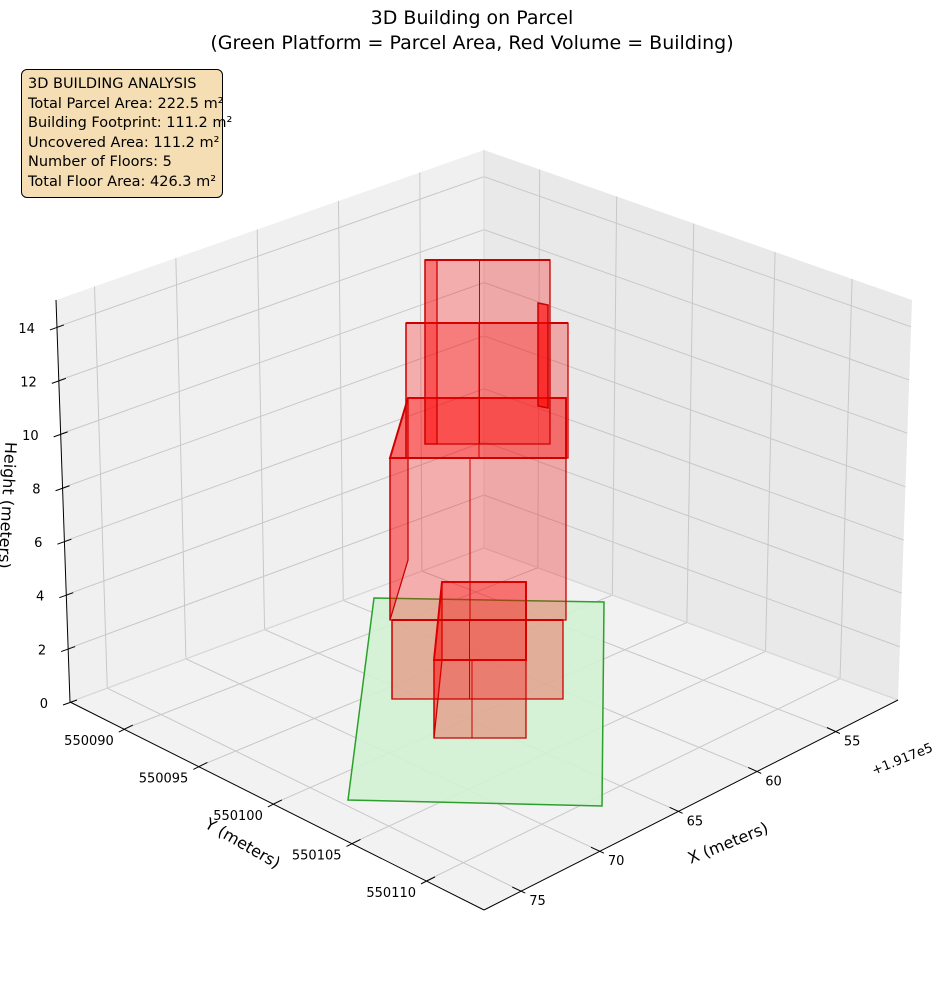 The width and height of the screenshot is (944, 992). Describe the element at coordinates (38, 543) in the screenshot. I see `z-tick-label-3: 6` at that location.